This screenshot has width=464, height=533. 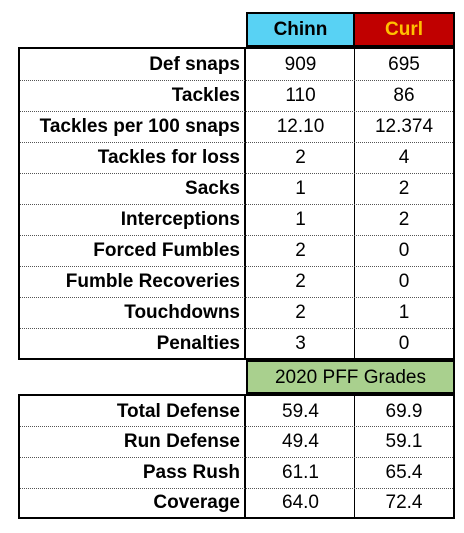 I want to click on stat-label-penalties: Penalties, so click(x=198, y=343).